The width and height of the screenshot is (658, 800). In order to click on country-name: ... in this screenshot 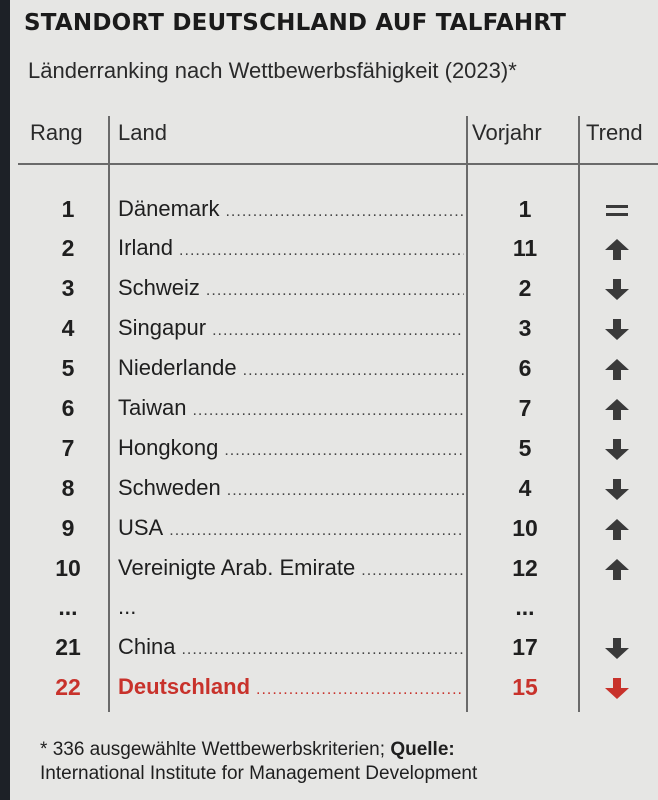, I will do `click(127, 606)`.